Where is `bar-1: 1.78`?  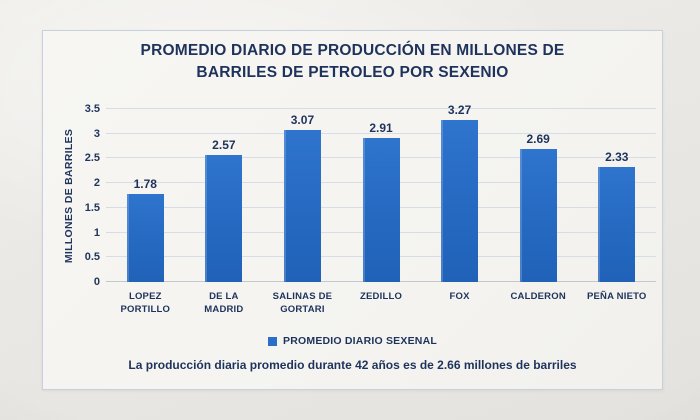
bar-1: 1.78 is located at coordinates (145, 229).